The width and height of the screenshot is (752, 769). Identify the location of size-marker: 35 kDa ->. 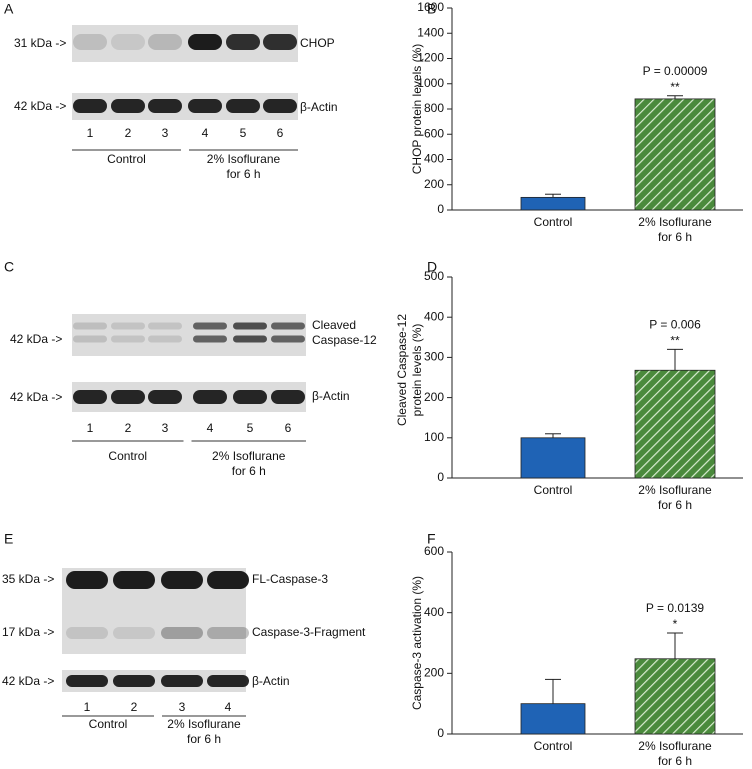
(28, 579).